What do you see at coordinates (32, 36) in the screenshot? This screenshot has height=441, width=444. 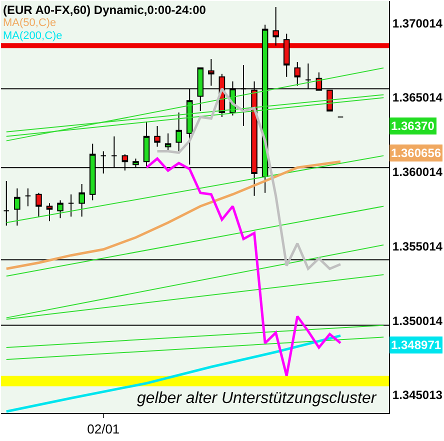 I see `text: MA(200,C)e` at bounding box center [32, 36].